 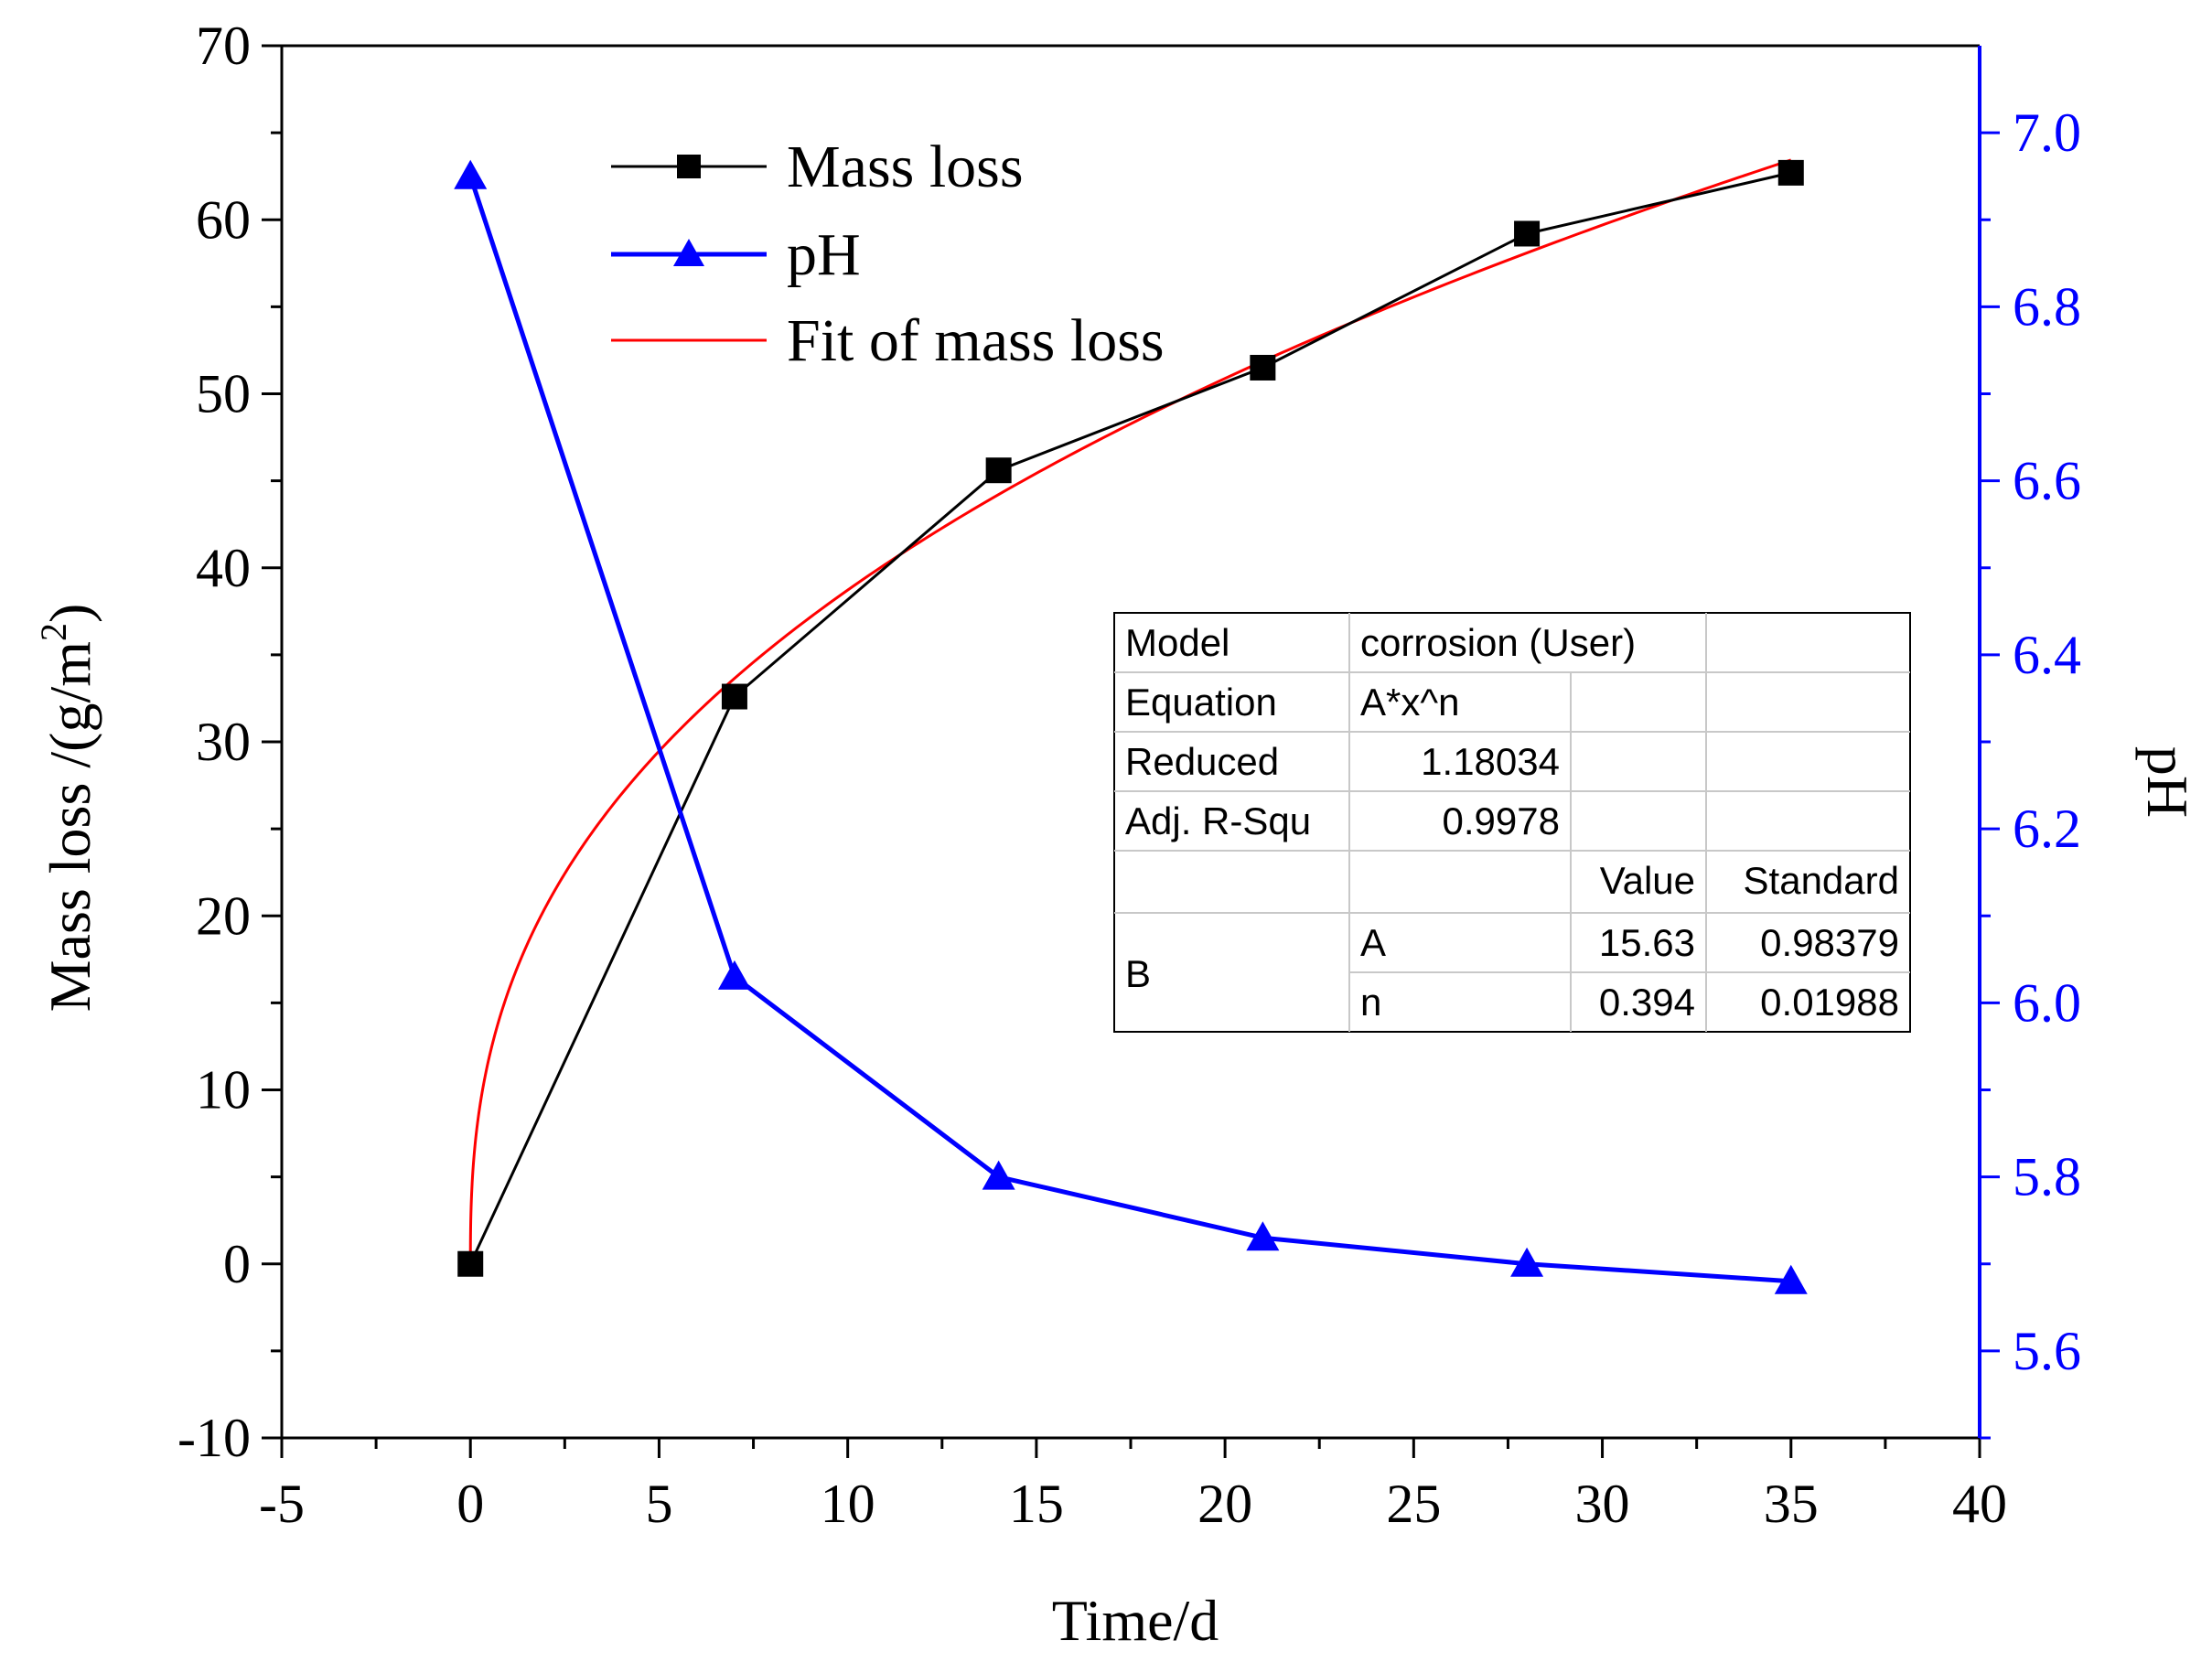 What do you see at coordinates (2047, 132) in the screenshot?
I see `y-right-tick-label: 7.0` at bounding box center [2047, 132].